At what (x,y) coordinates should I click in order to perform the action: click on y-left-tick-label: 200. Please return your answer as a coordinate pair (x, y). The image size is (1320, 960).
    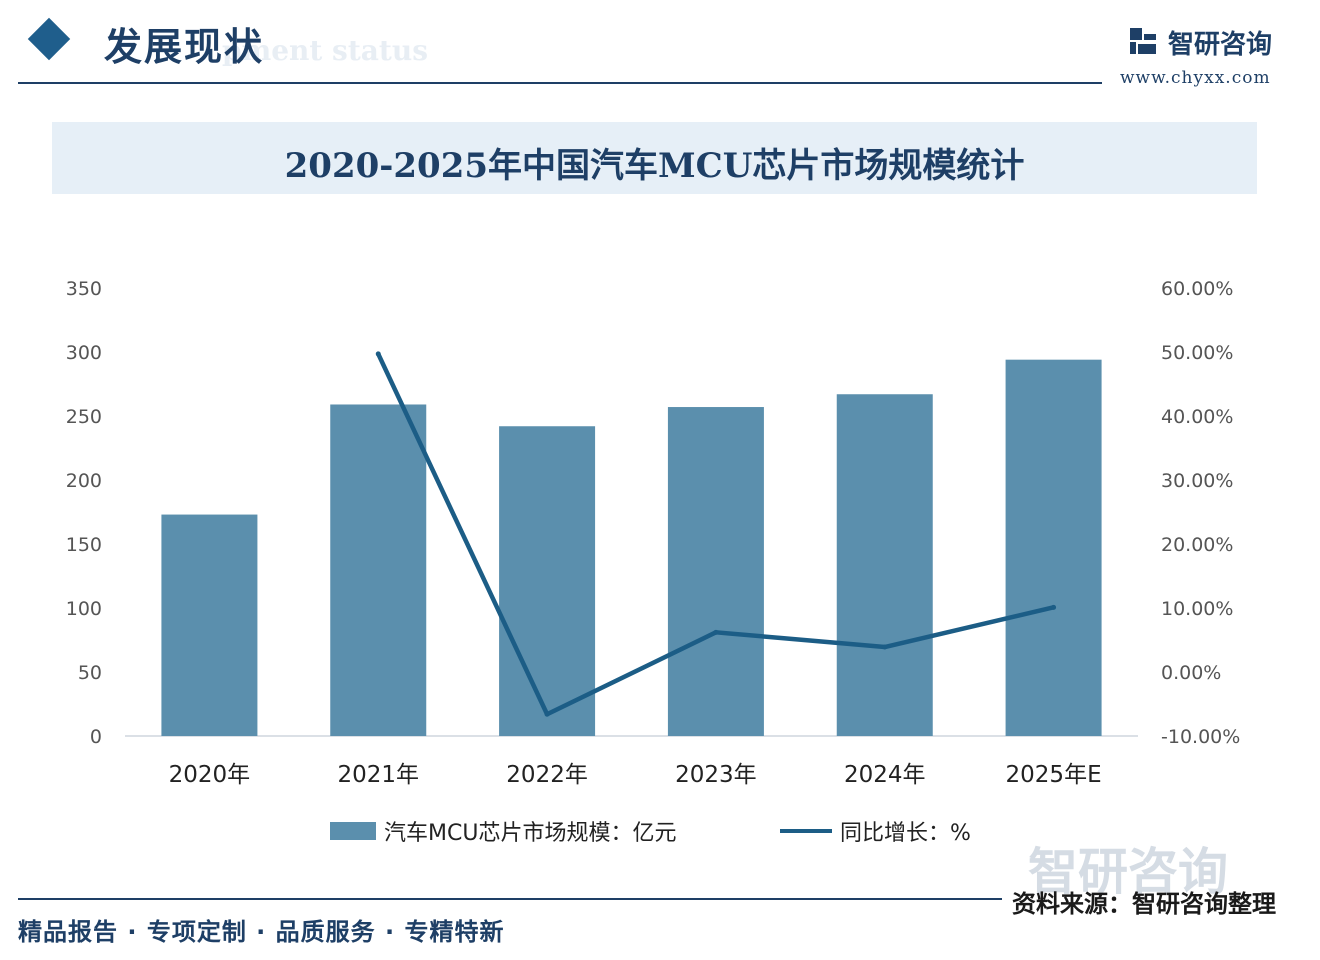
    Looking at the image, I should click on (84, 481).